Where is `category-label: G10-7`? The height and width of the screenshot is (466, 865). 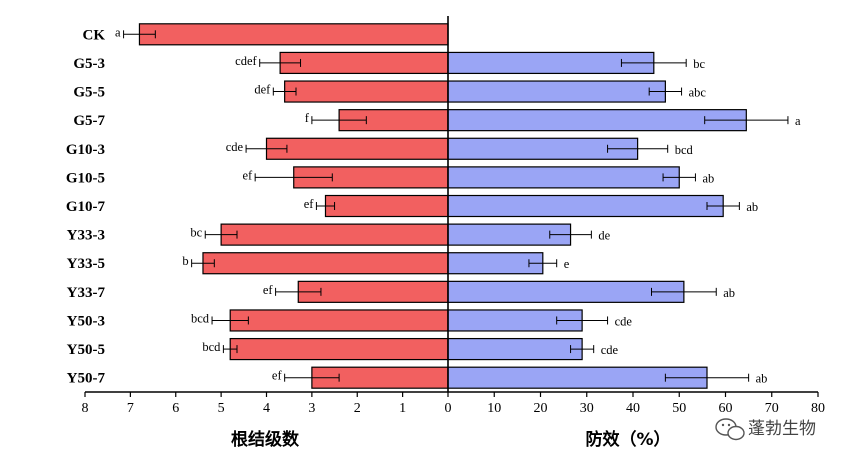
category-label: G10-7 is located at coordinates (86, 207).